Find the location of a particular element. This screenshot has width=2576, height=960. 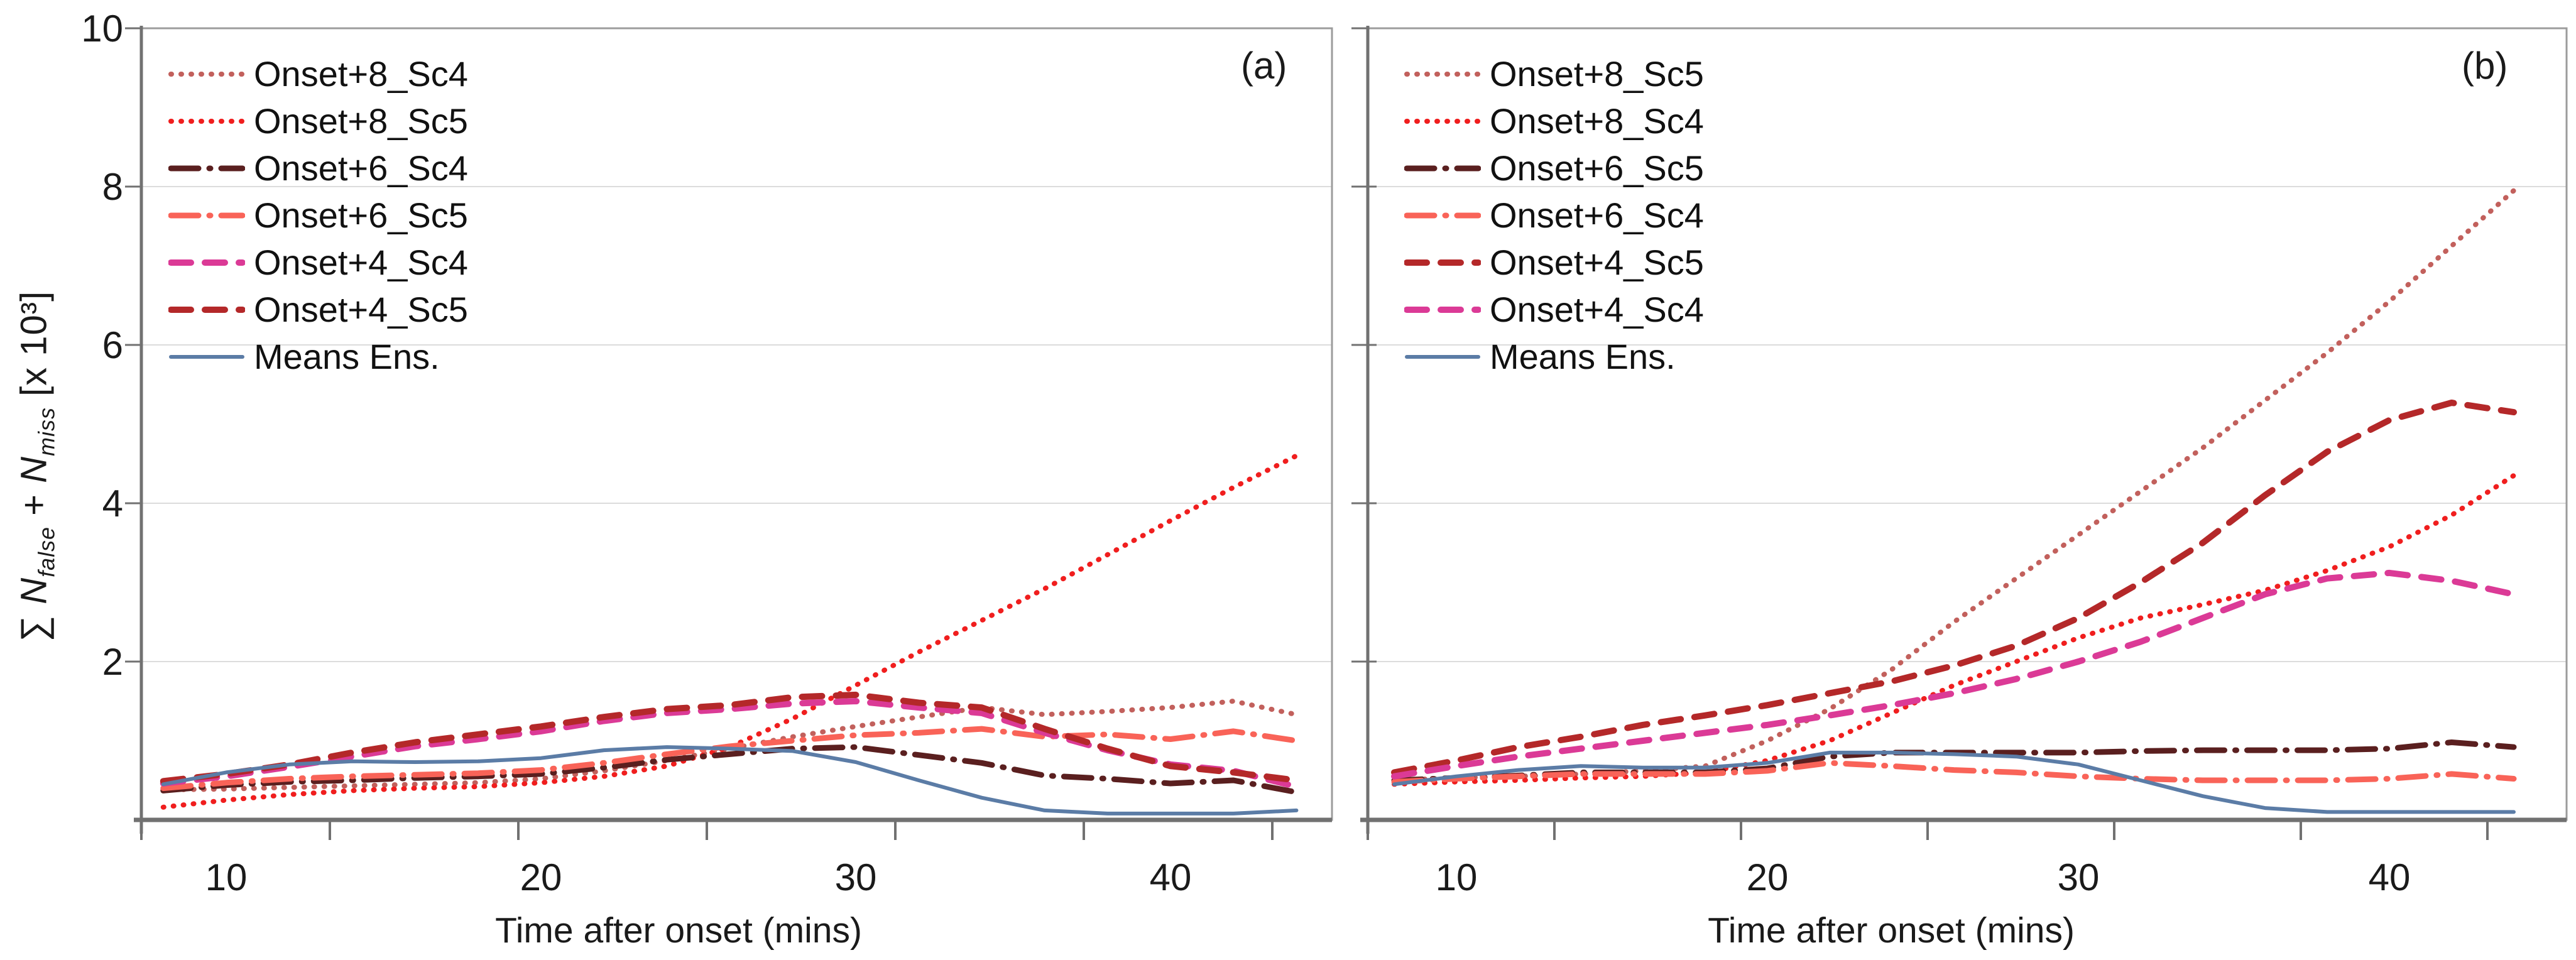

n-false-sub: false is located at coordinates (46, 551).